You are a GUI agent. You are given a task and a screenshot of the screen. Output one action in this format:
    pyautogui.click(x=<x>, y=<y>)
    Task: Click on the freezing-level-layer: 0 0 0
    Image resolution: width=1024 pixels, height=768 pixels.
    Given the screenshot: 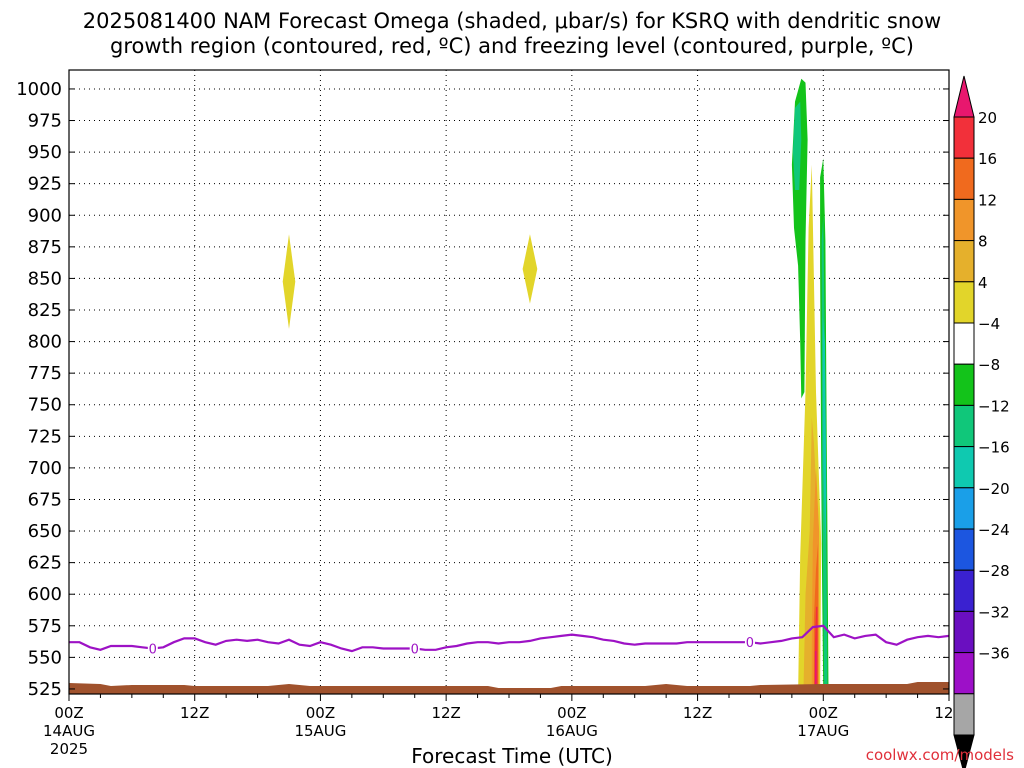 What is the action you would take?
    pyautogui.click(x=509, y=641)
    